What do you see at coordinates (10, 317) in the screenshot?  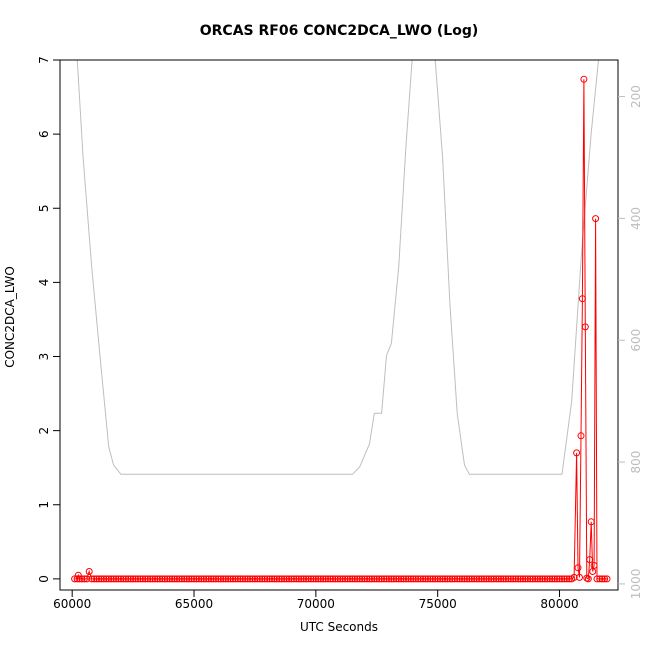 I see `y-axis-label: CONC2DCA_LWO` at bounding box center [10, 317].